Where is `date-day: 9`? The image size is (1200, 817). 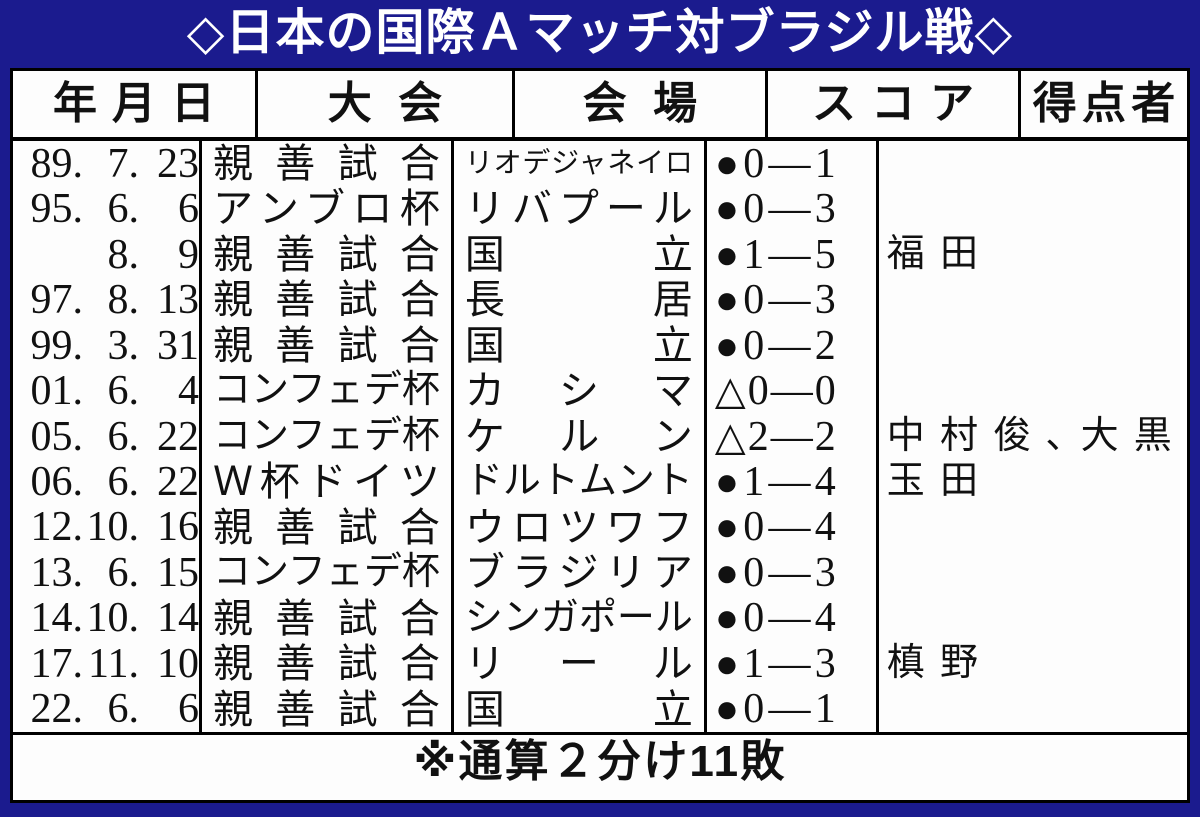 date-day: 9 is located at coordinates (188, 254).